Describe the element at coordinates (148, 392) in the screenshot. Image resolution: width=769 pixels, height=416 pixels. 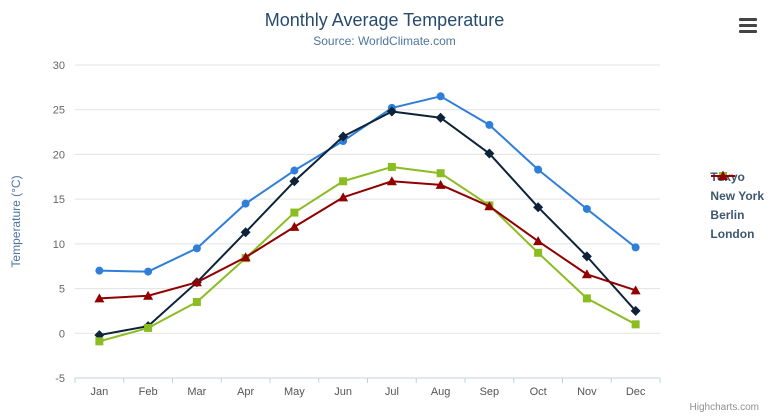
I see `x-tick-label: Feb` at that location.